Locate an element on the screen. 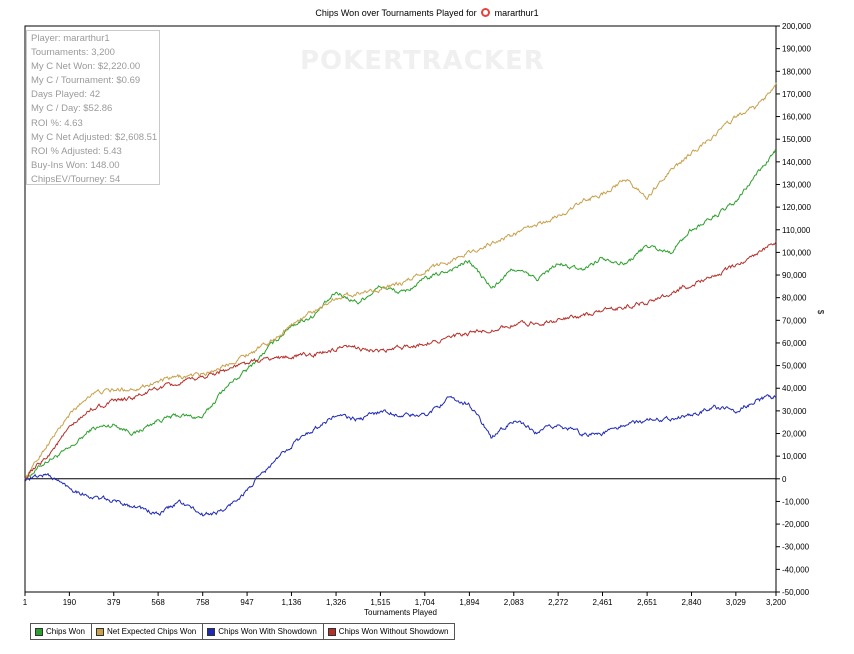  legend-item: Chips Won is located at coordinates (61, 631).